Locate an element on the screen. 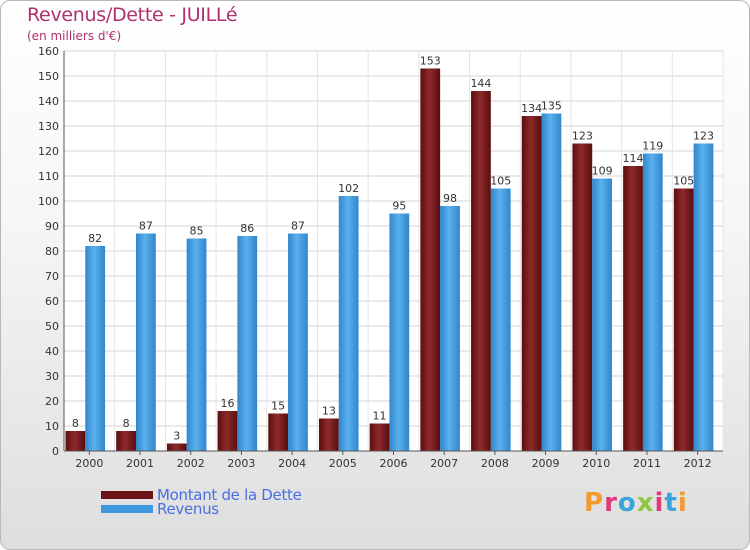 The height and width of the screenshot is (550, 750). data-label-debt: 153 is located at coordinates (430, 61).